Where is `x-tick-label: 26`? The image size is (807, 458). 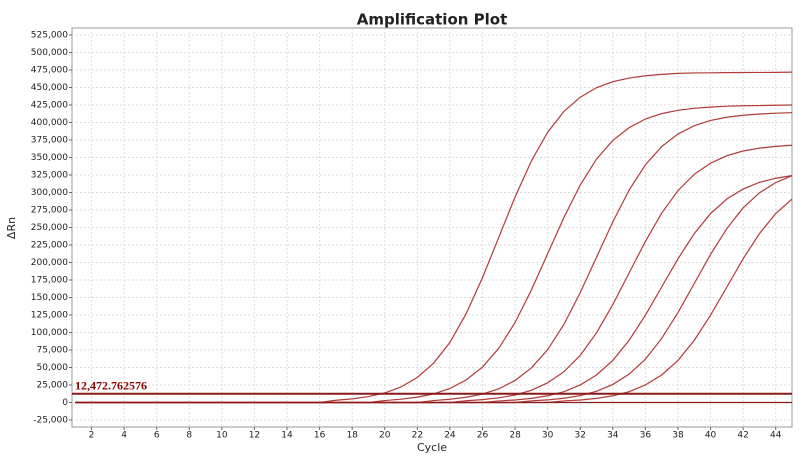 x-tick-label: 26 is located at coordinates (483, 436).